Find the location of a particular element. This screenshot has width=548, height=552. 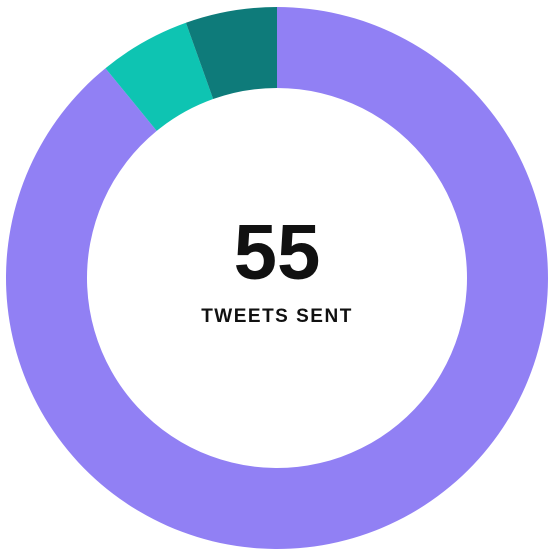

center-value: 55 is located at coordinates (277, 252).